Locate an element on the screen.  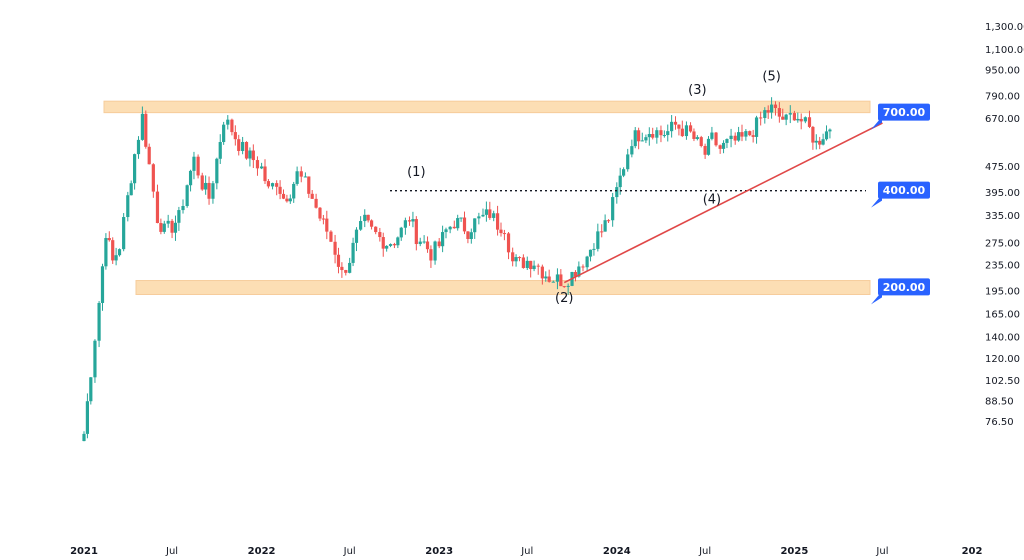
wave-label: (4) is located at coordinates (712, 199).